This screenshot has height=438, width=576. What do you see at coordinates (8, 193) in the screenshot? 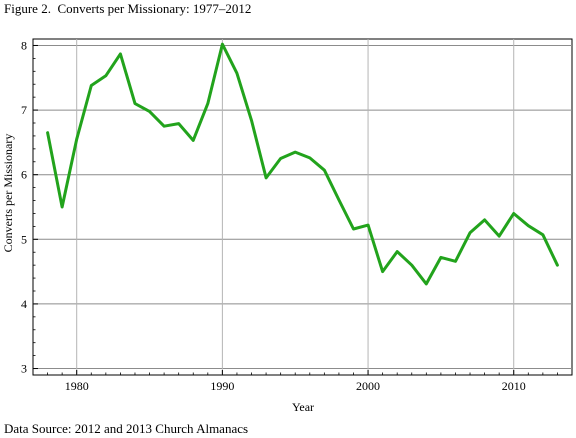
I see `y-axis-label: Converts per Missionary` at bounding box center [8, 193].